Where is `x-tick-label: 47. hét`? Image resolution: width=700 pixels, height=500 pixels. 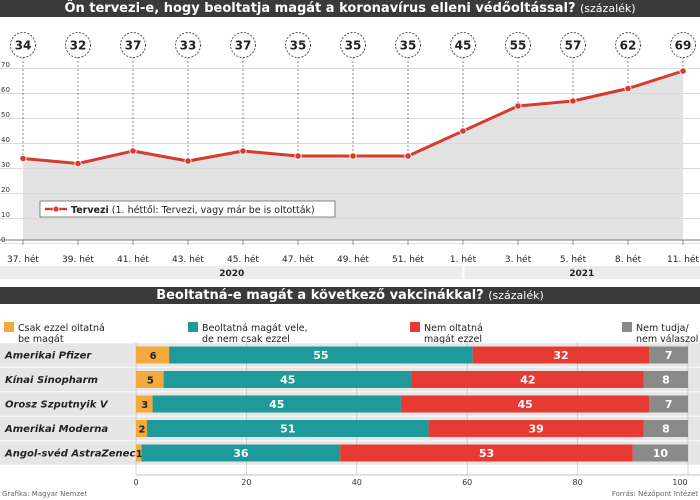
x-tick-label: 47. hét is located at coordinates (298, 259).